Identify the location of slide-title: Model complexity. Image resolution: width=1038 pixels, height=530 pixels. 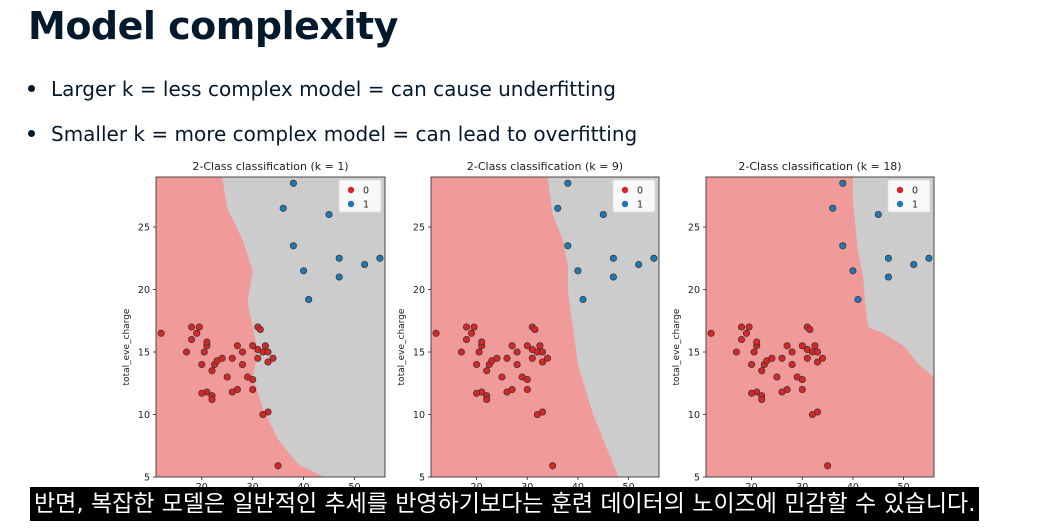
(213, 26).